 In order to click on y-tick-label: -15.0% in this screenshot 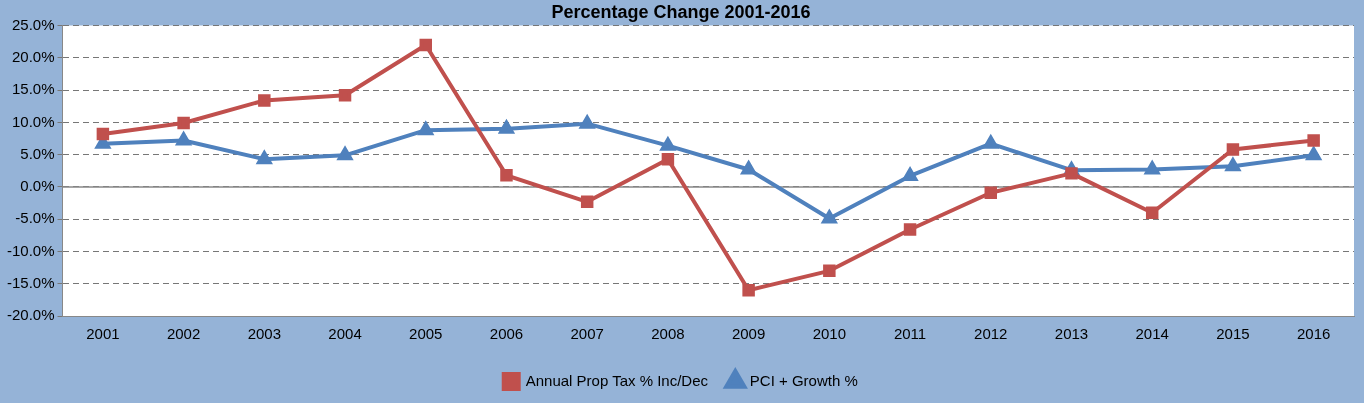, I will do `click(31, 282)`.